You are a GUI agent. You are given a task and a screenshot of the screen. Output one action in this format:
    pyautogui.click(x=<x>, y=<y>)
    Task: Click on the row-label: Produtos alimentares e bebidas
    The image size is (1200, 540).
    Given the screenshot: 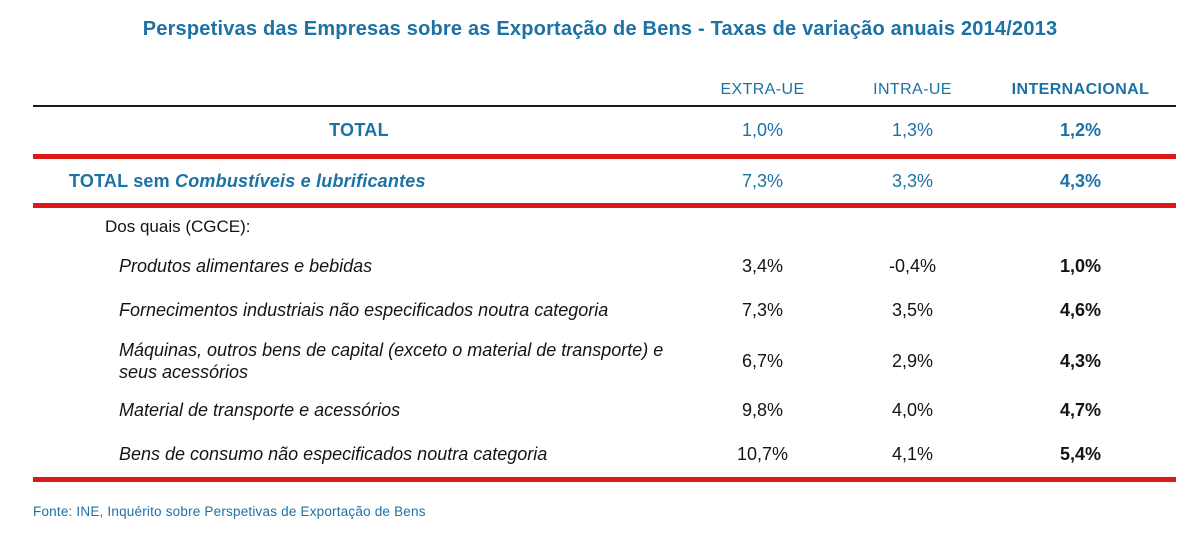 What is the action you would take?
    pyautogui.click(x=359, y=266)
    